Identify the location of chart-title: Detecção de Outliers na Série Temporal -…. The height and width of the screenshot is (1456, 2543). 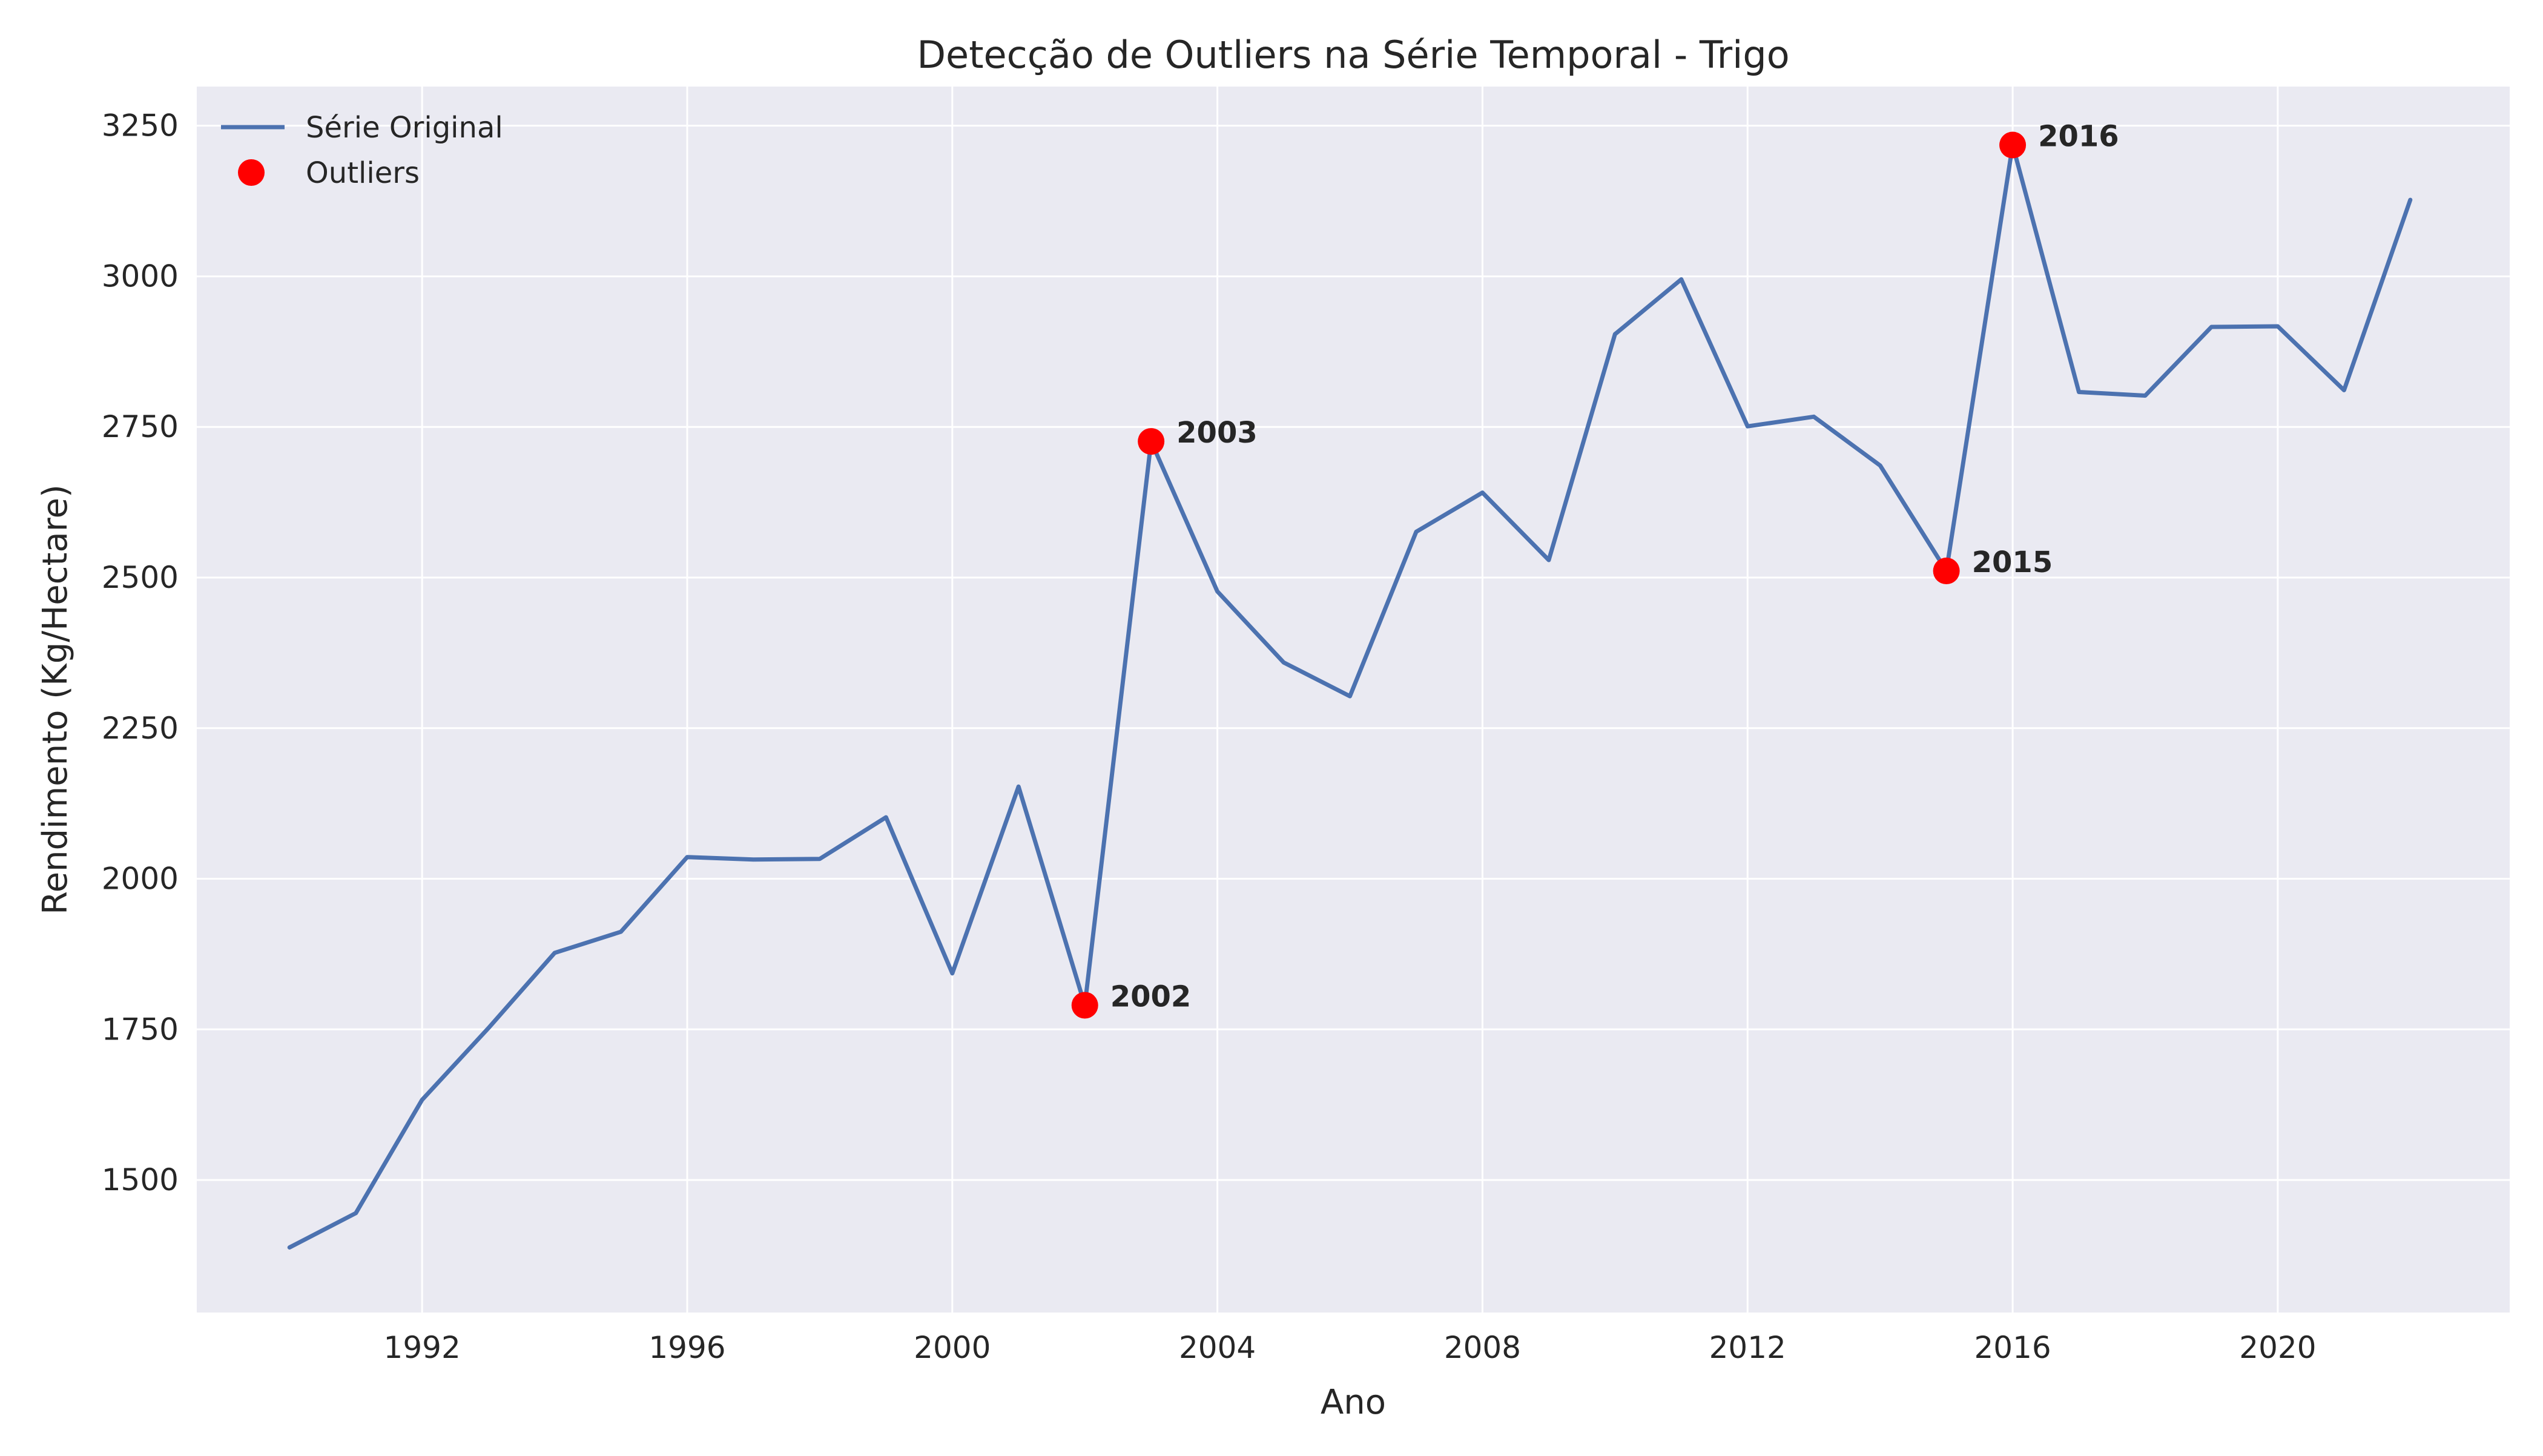
(1353, 55).